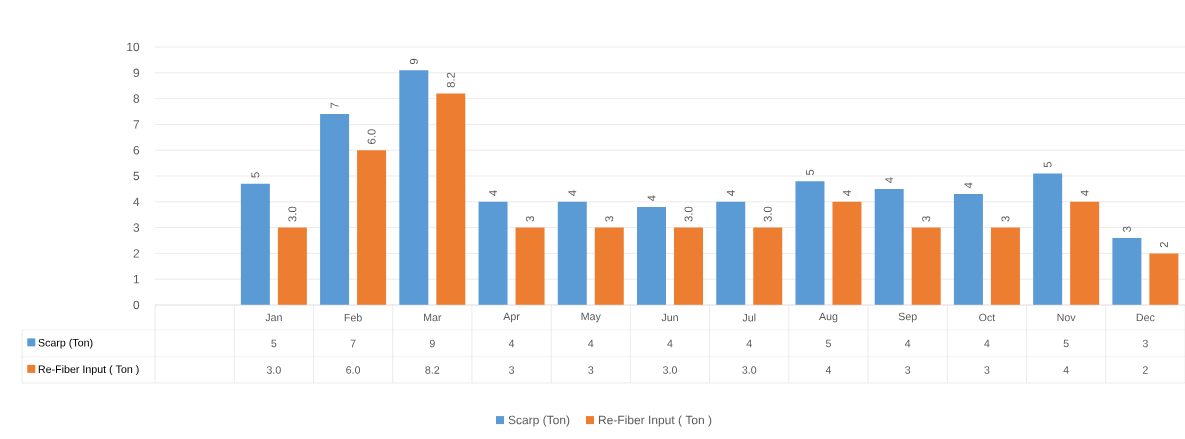 This screenshot has width=1185, height=439. I want to click on x-tick-label: Feb, so click(353, 317).